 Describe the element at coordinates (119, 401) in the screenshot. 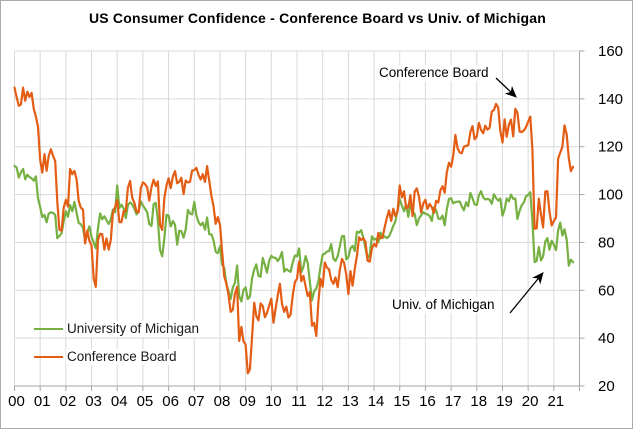

I see `x-tick-label: 04` at that location.